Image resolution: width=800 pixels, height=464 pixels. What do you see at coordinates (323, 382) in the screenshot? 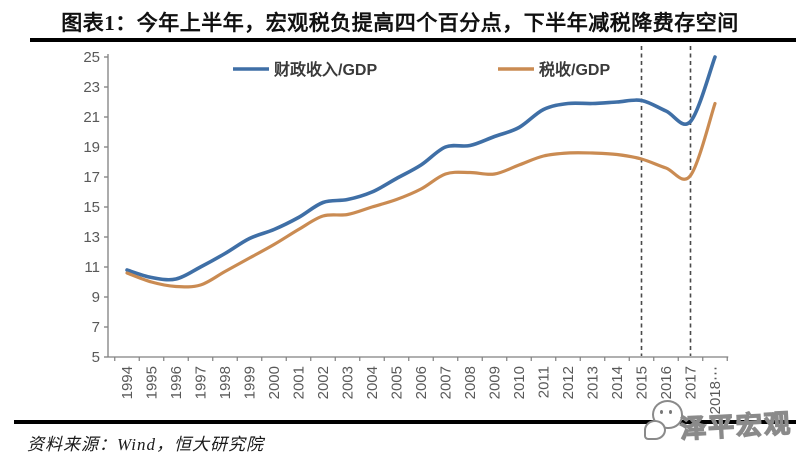
I see `x-tick-label: 2002` at bounding box center [323, 382].